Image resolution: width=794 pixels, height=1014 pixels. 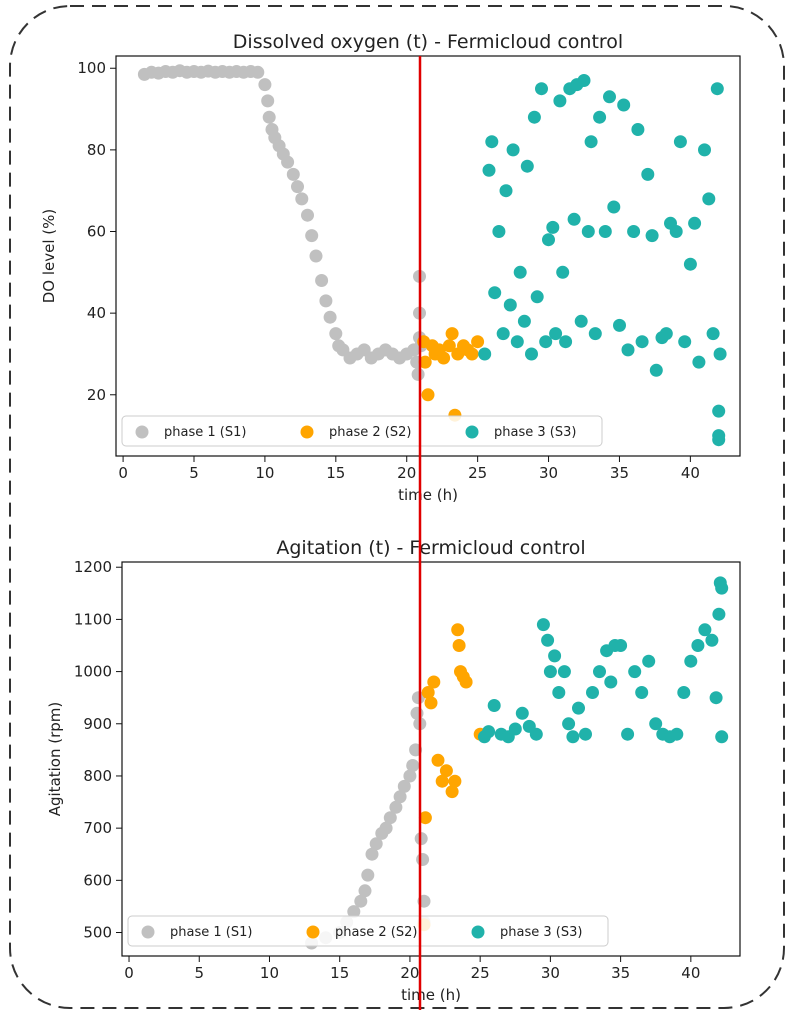 I want to click on y-tick-label: 80, so click(x=96, y=150).